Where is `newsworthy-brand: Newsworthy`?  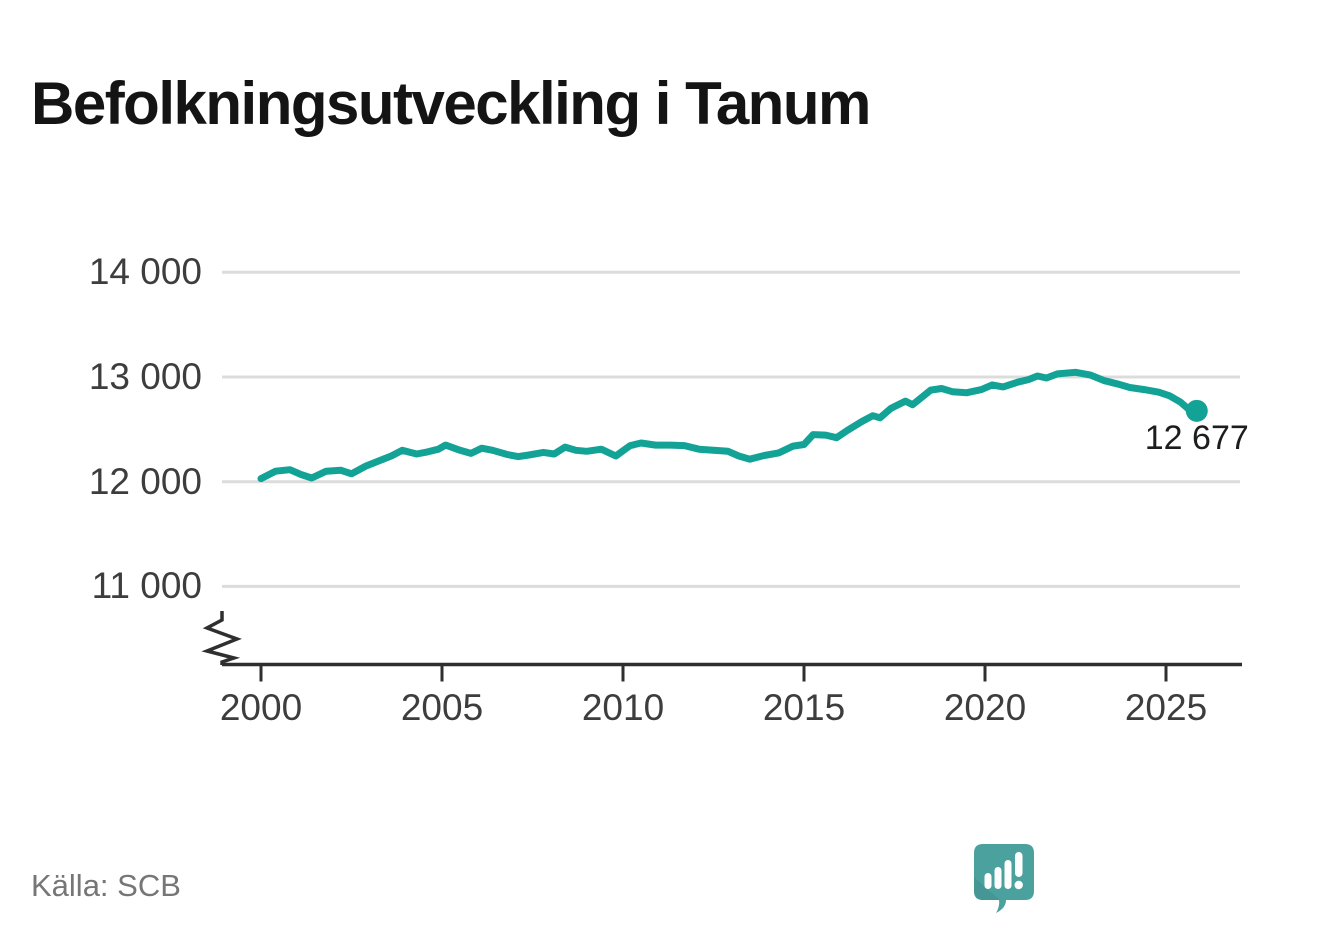 newsworthy-brand: Newsworthy is located at coordinates (1132, 880).